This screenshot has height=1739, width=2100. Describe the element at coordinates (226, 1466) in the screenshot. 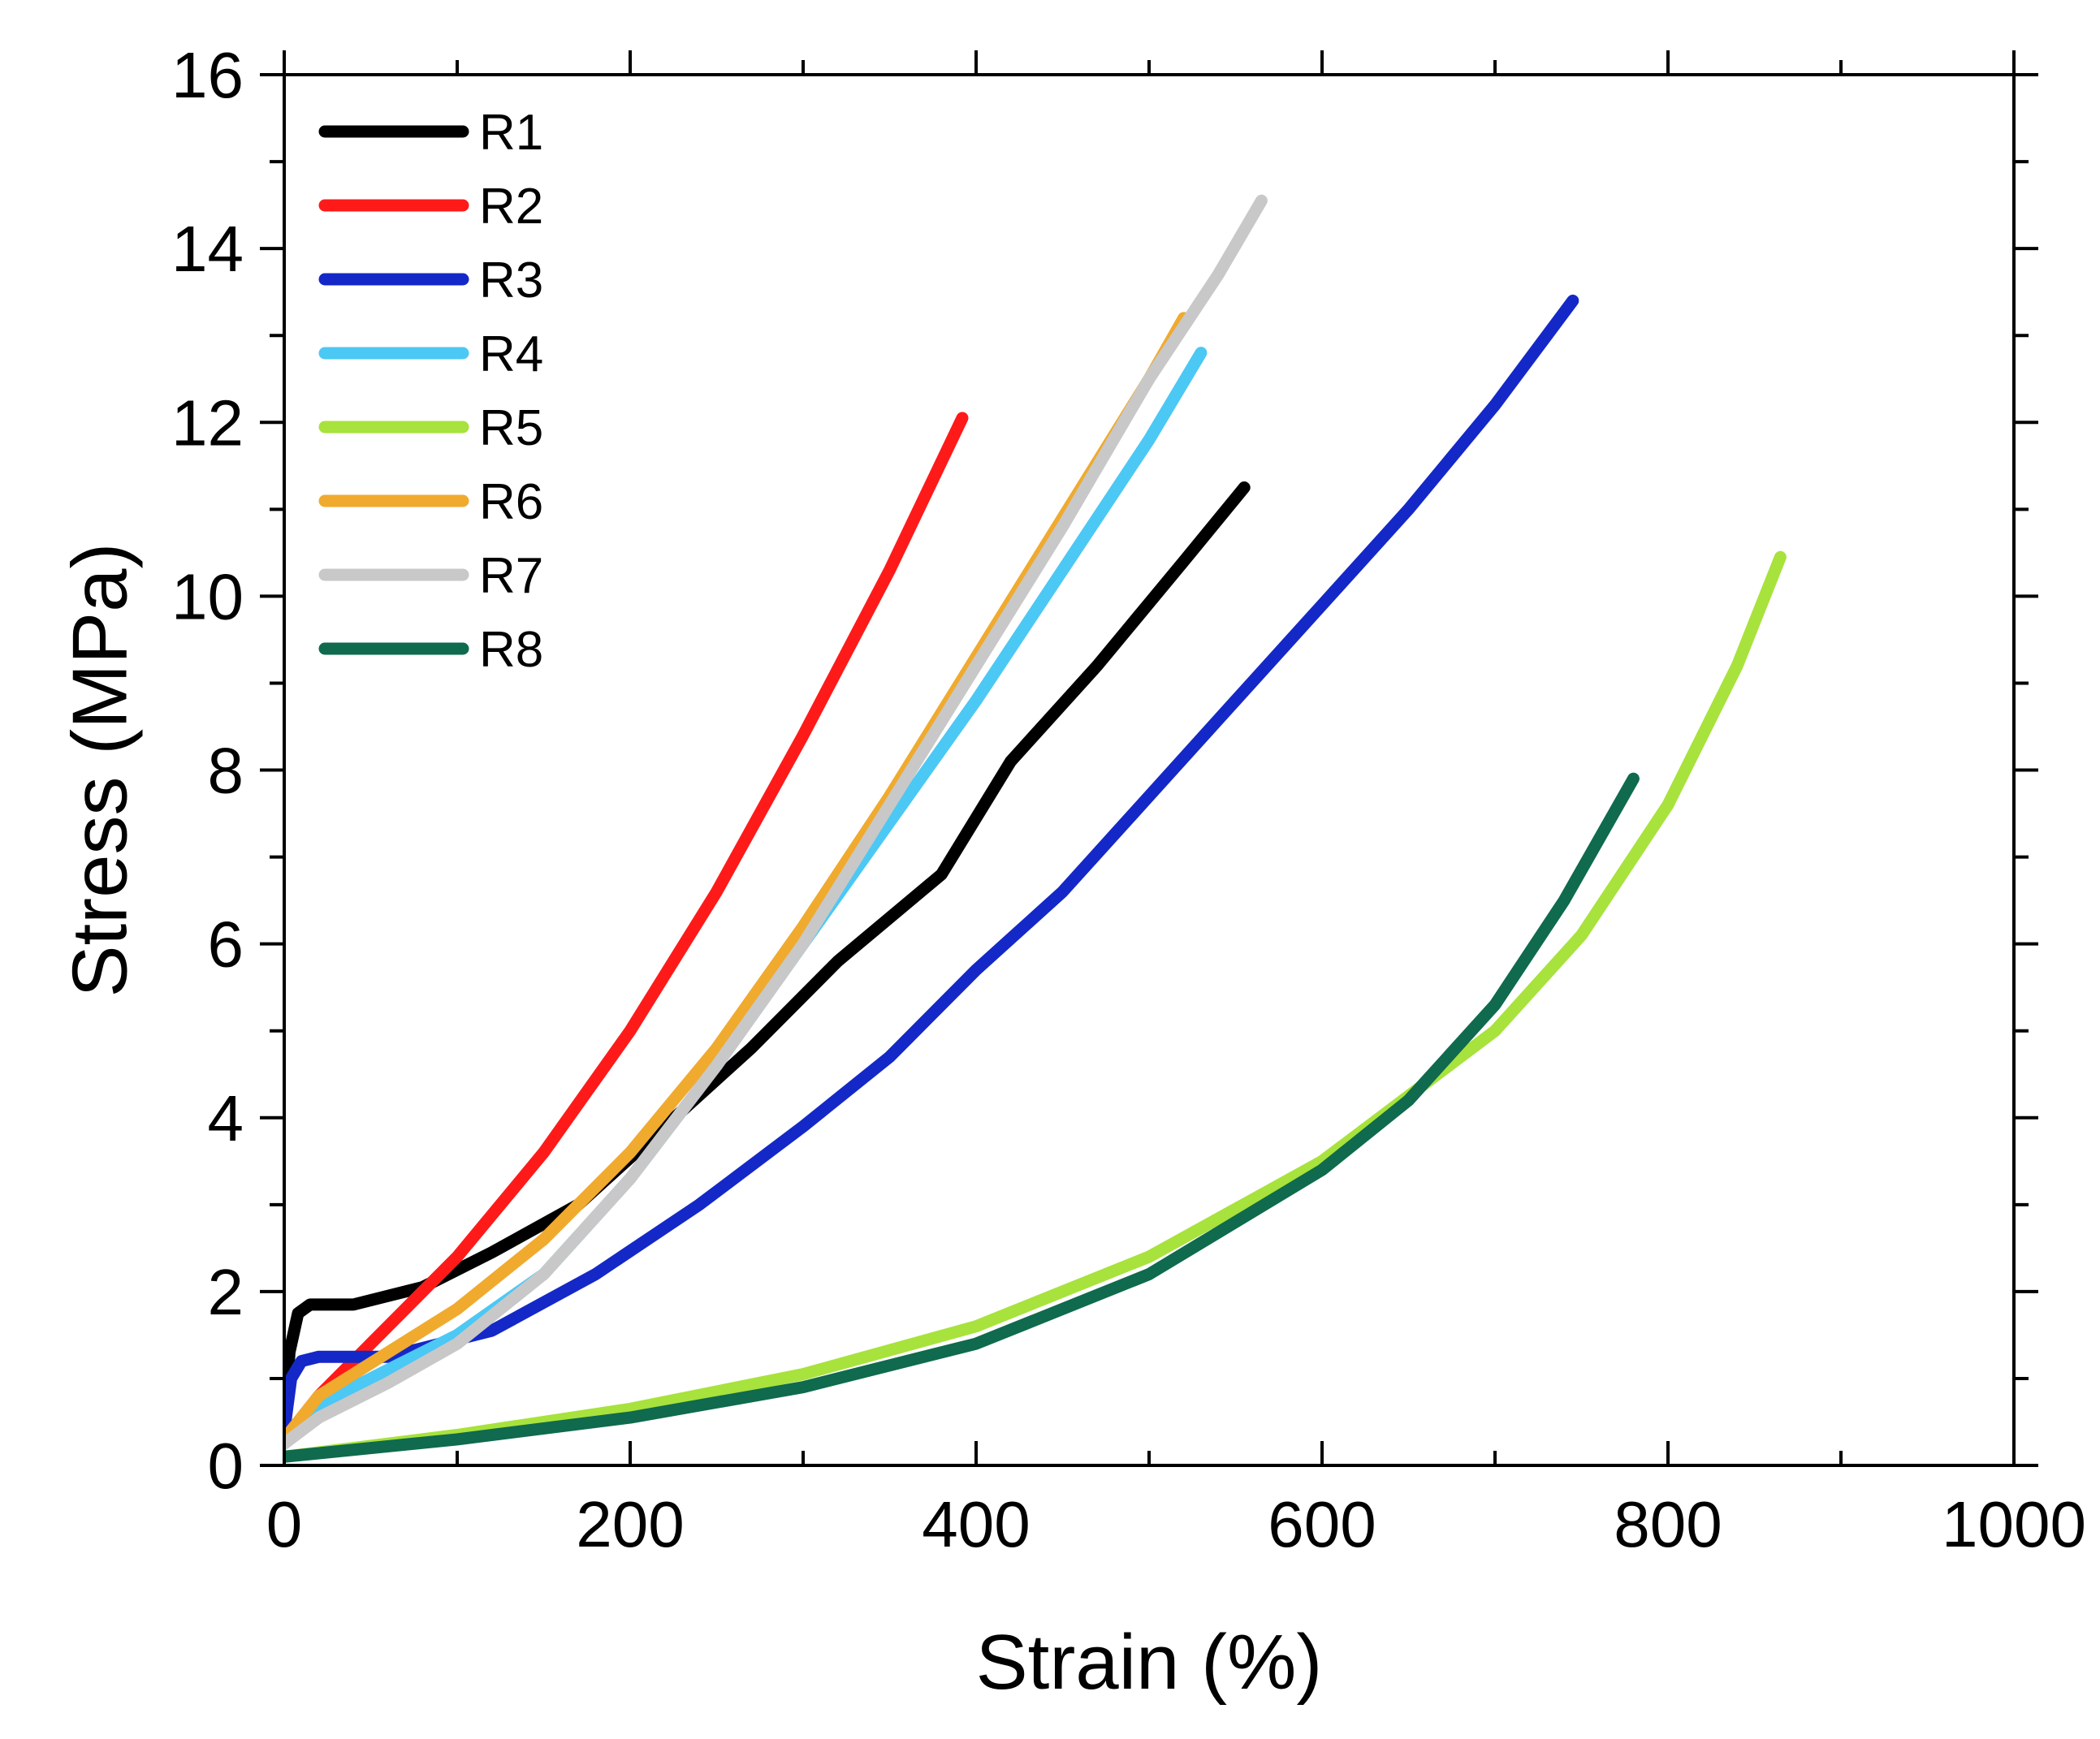

I see `y-tick-label: 0` at that location.